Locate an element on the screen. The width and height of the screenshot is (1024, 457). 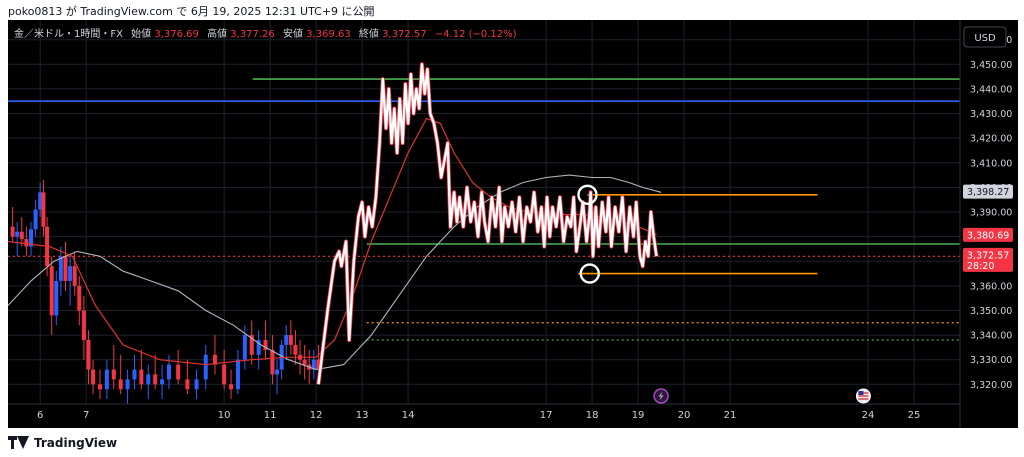
price-tick-label: 3,360.00 is located at coordinates (991, 286).